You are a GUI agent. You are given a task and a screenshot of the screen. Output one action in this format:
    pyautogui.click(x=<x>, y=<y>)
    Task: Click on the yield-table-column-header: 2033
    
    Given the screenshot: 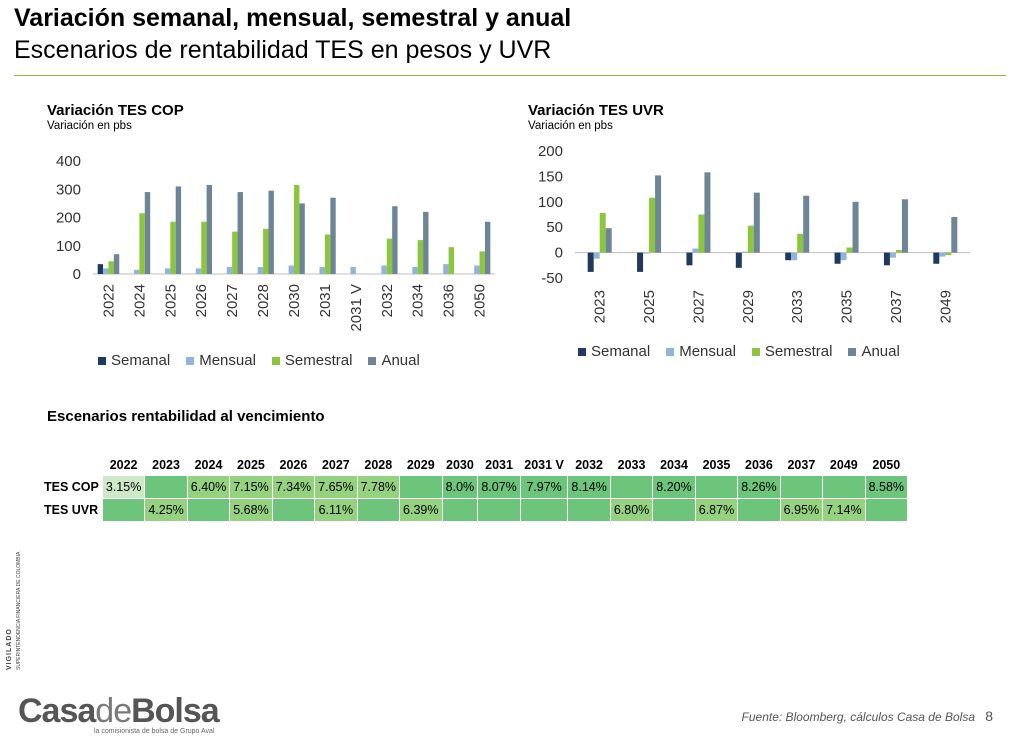 What is the action you would take?
    pyautogui.click(x=631, y=465)
    